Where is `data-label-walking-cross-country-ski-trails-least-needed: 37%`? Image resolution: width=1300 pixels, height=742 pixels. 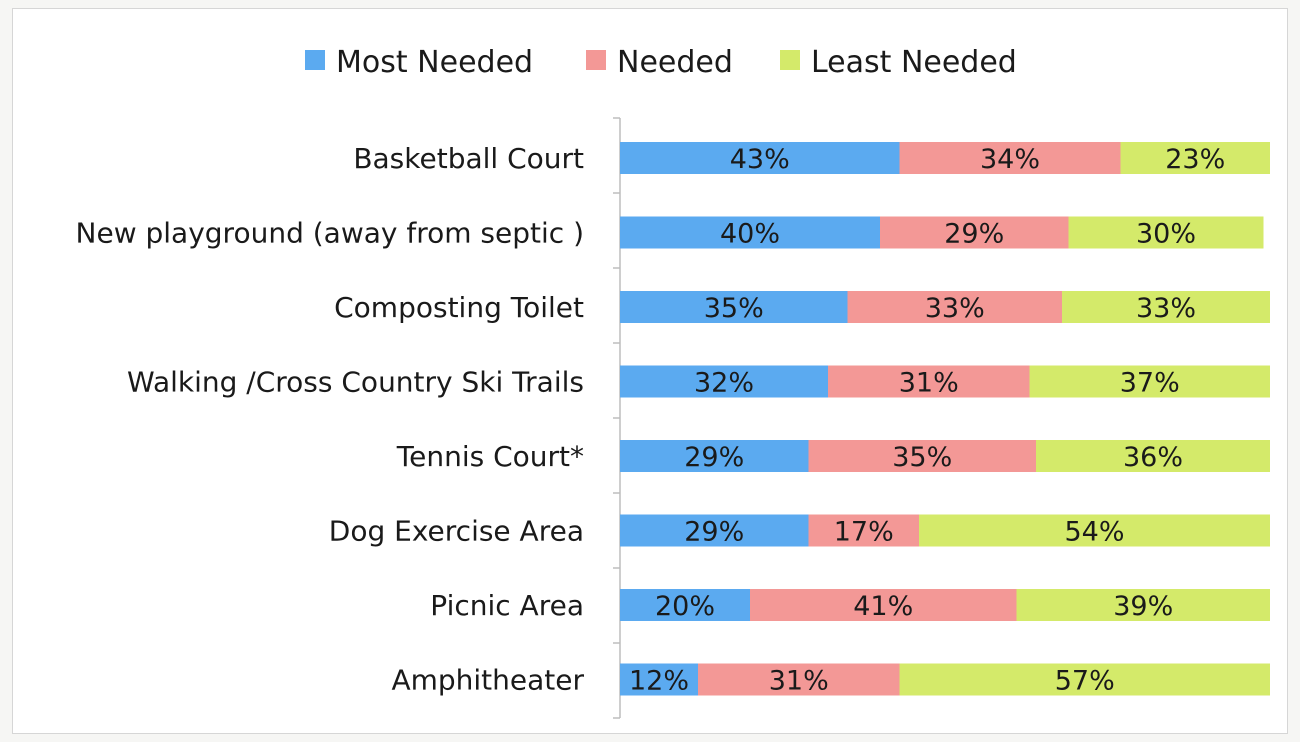 data-label-walking-cross-country-ski-trails-least-needed: 37% is located at coordinates (1150, 383).